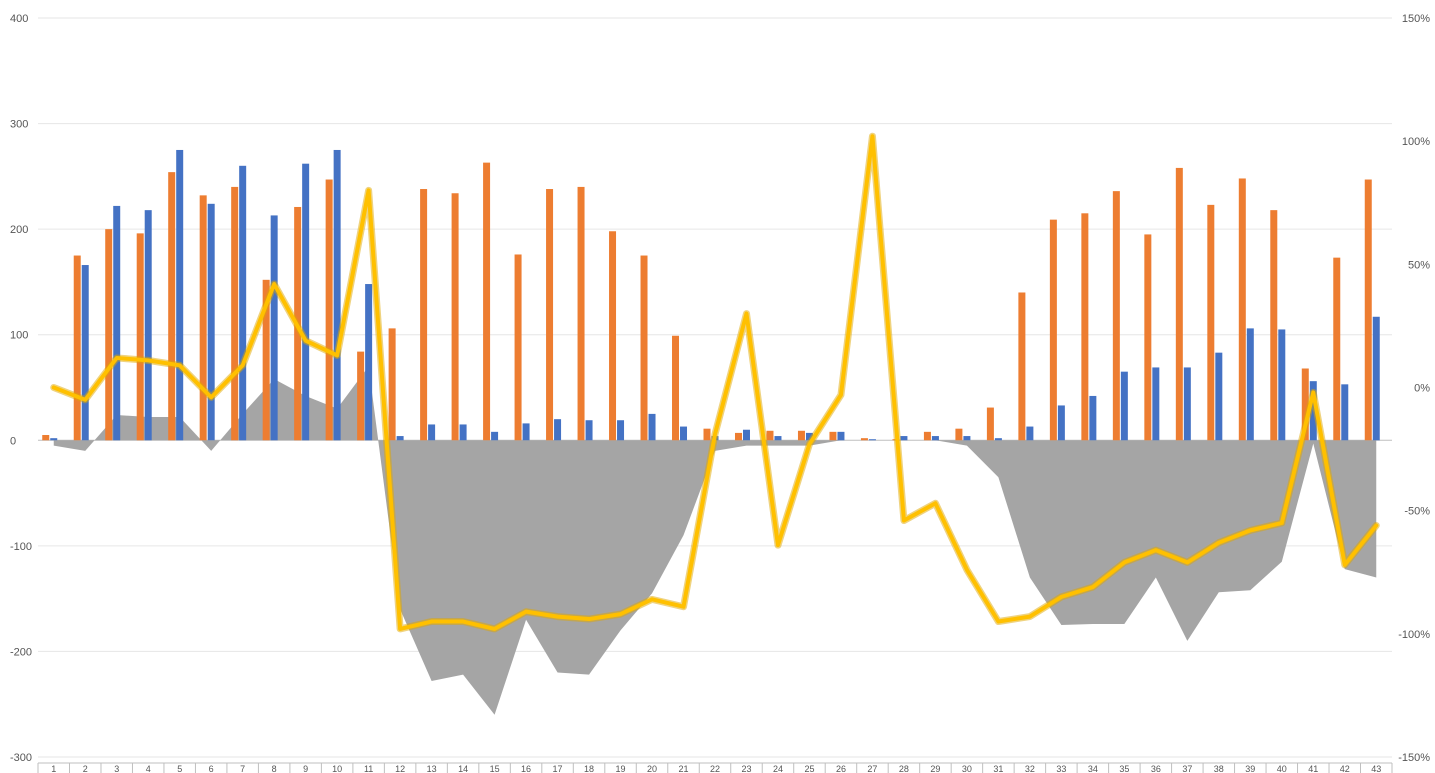  I want to click on category-label: 12, so click(400, 768).